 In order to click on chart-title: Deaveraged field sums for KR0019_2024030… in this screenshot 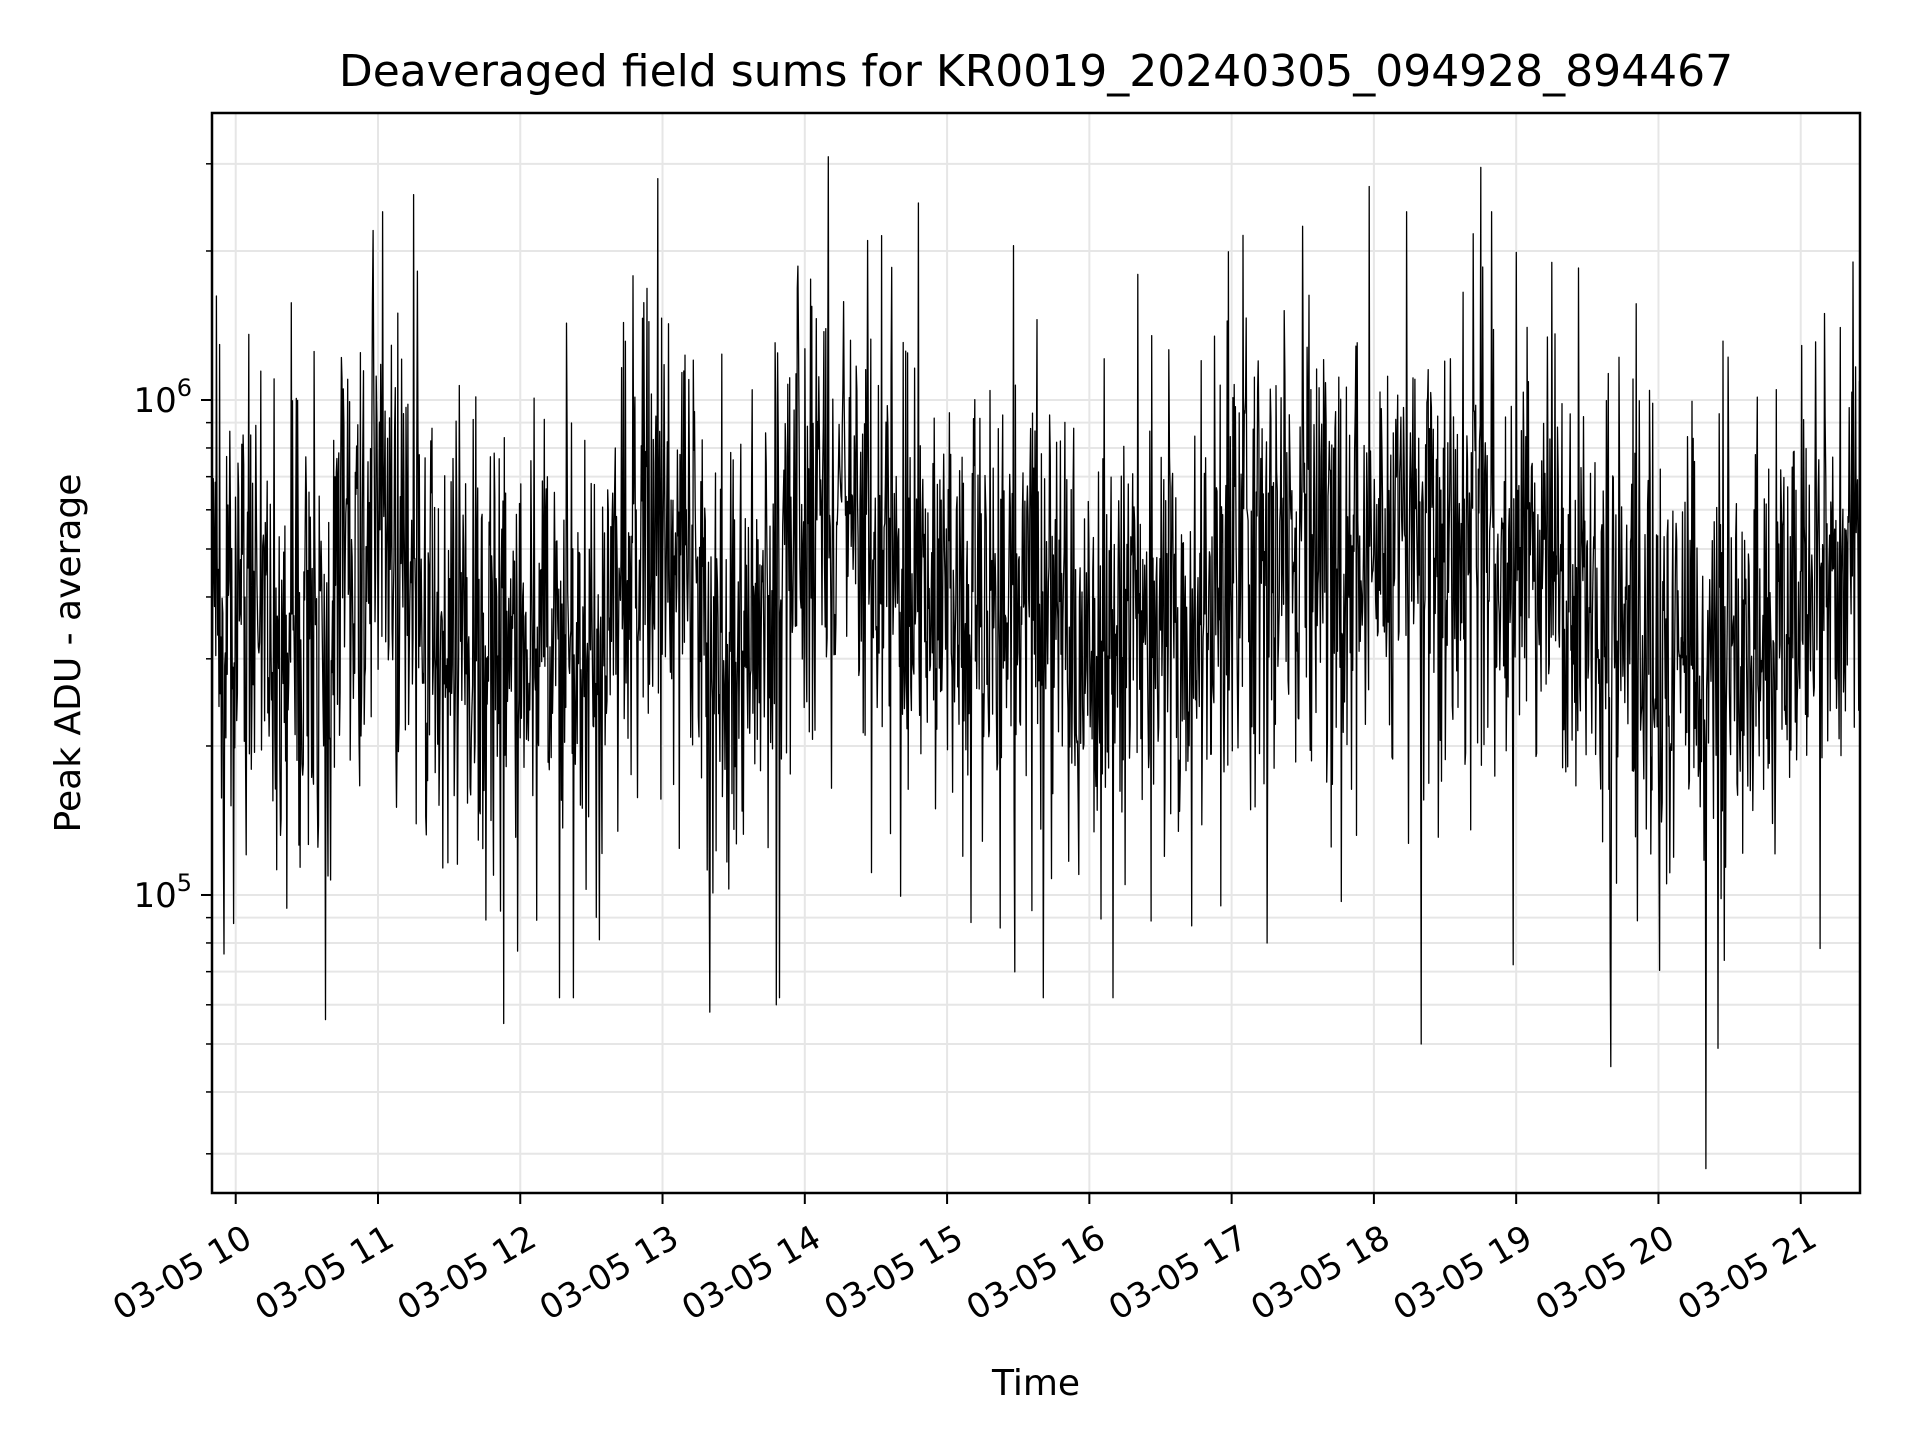, I will do `click(1036, 71)`.